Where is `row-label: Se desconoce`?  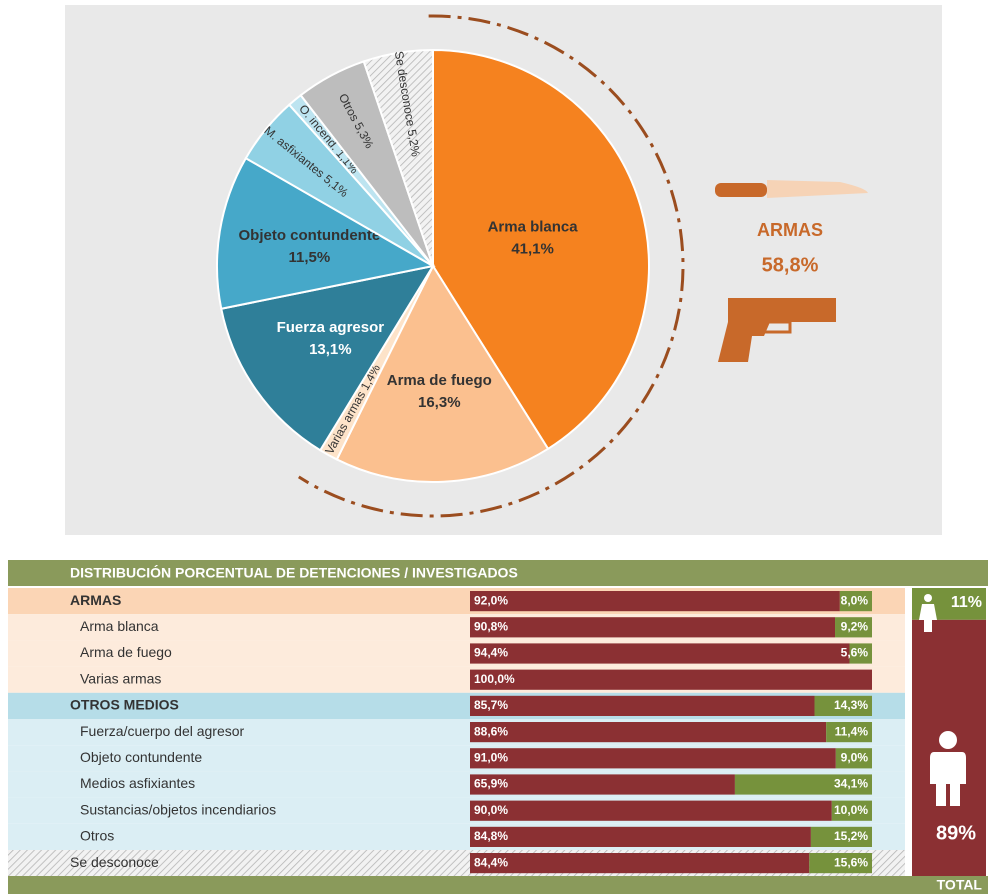 row-label: Se desconoce is located at coordinates (114, 862).